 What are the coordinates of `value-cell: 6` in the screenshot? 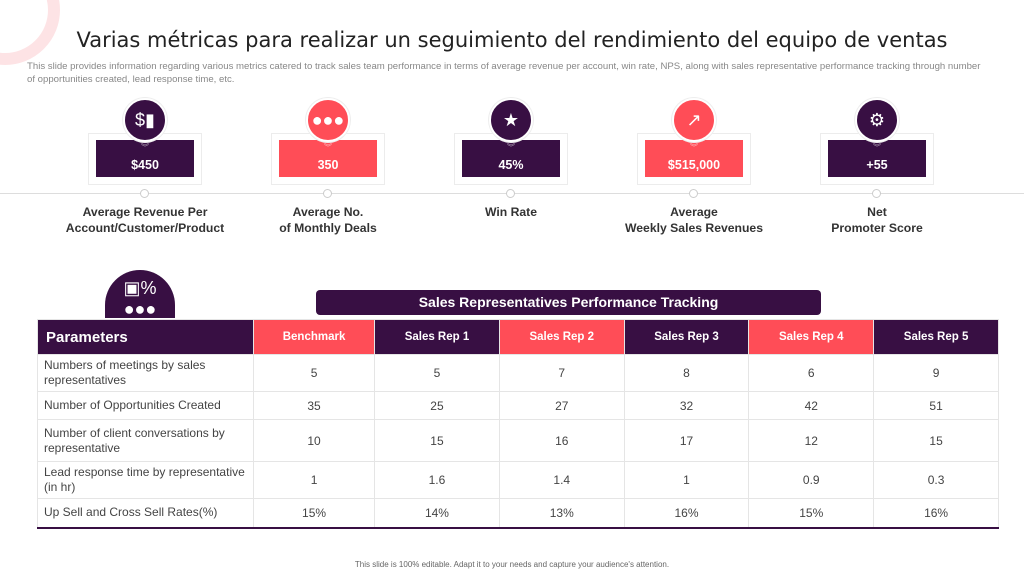 It's located at (811, 373).